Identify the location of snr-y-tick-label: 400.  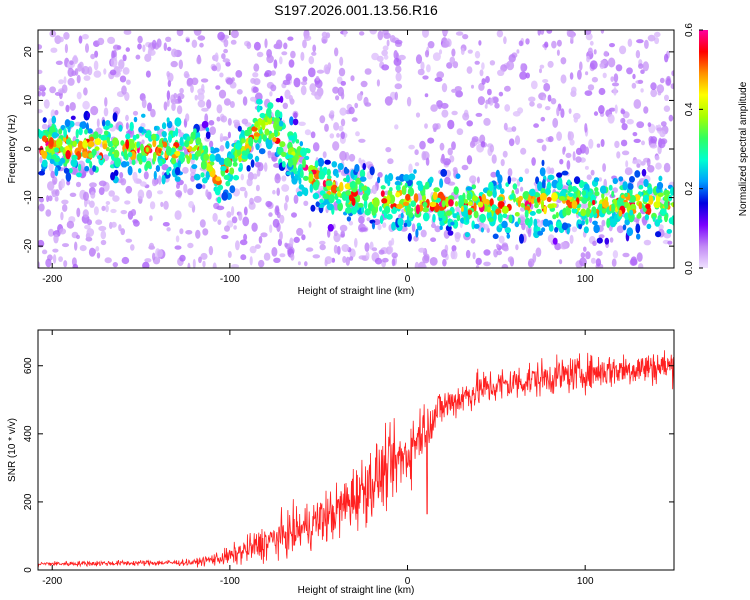
(28, 433).